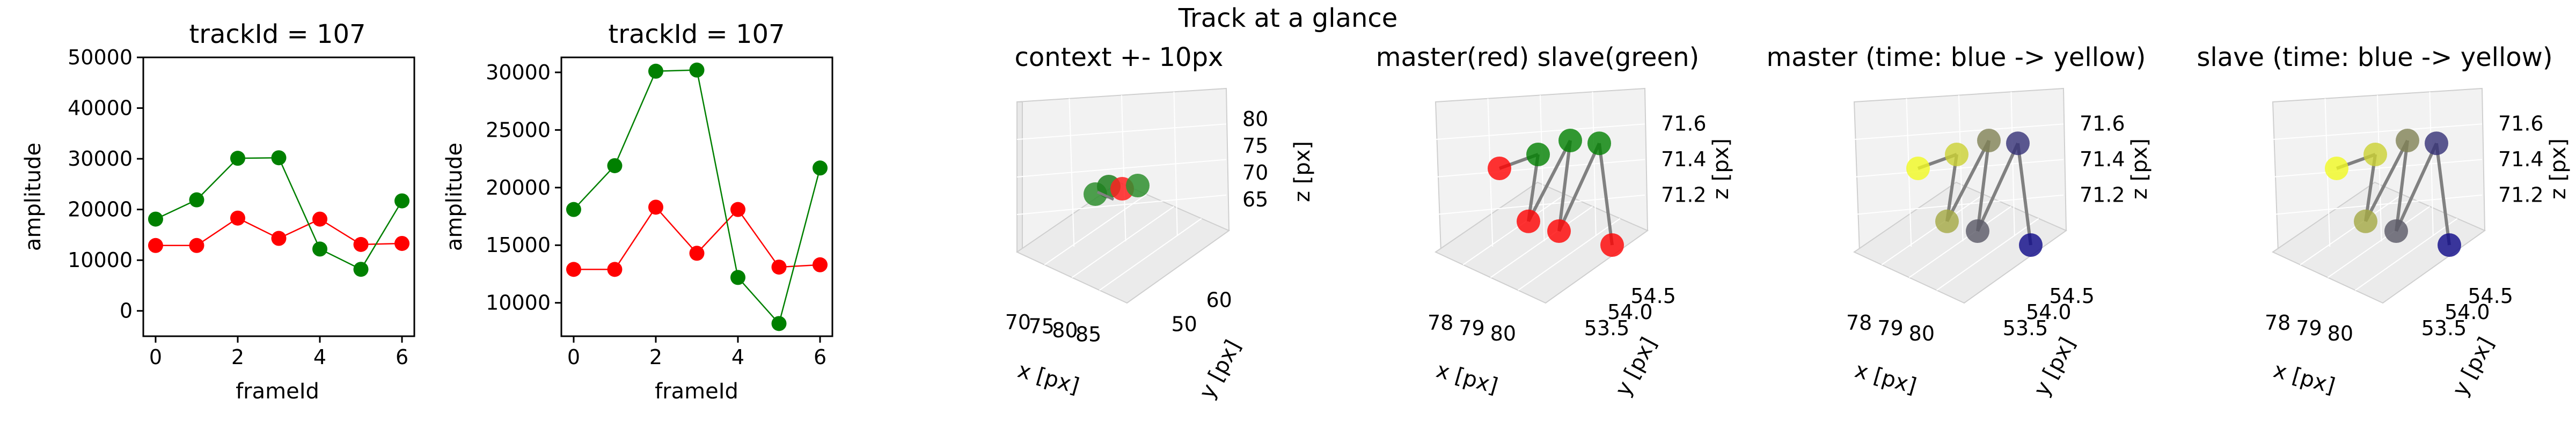 The height and width of the screenshot is (429, 2576). What do you see at coordinates (655, 357) in the screenshot?
I see `chart-2-xtick-label: 2` at bounding box center [655, 357].